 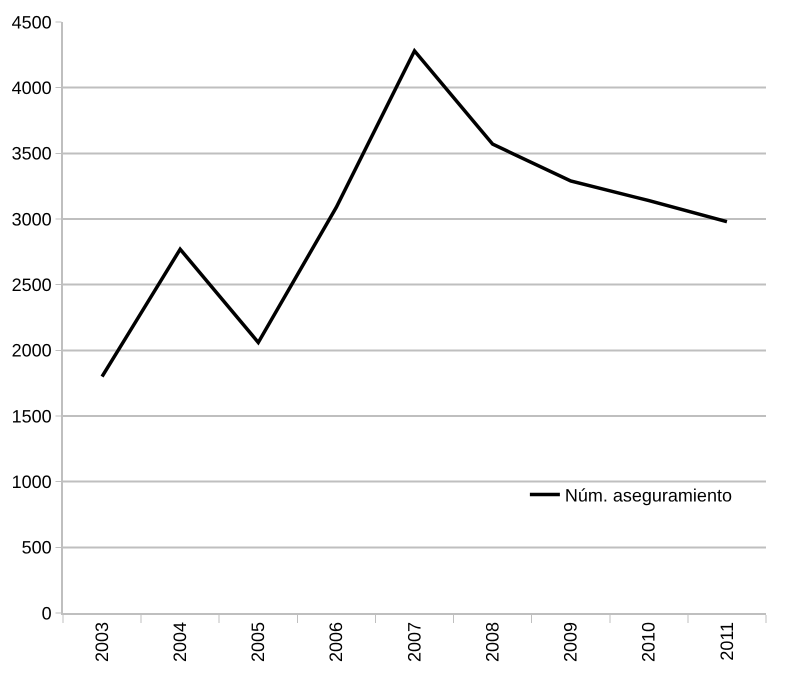 What do you see at coordinates (726, 641) in the screenshot?
I see `x-tick-label: 2011` at bounding box center [726, 641].